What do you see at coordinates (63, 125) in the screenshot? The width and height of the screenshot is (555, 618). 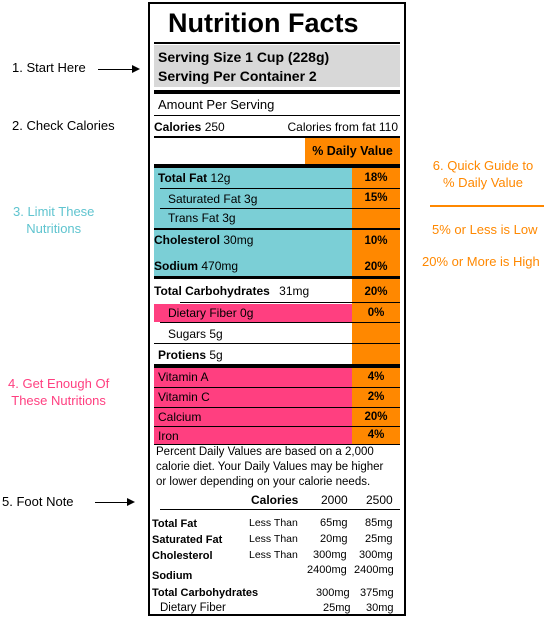 I see `annotation-check-calories: 2. Check Calories` at bounding box center [63, 125].